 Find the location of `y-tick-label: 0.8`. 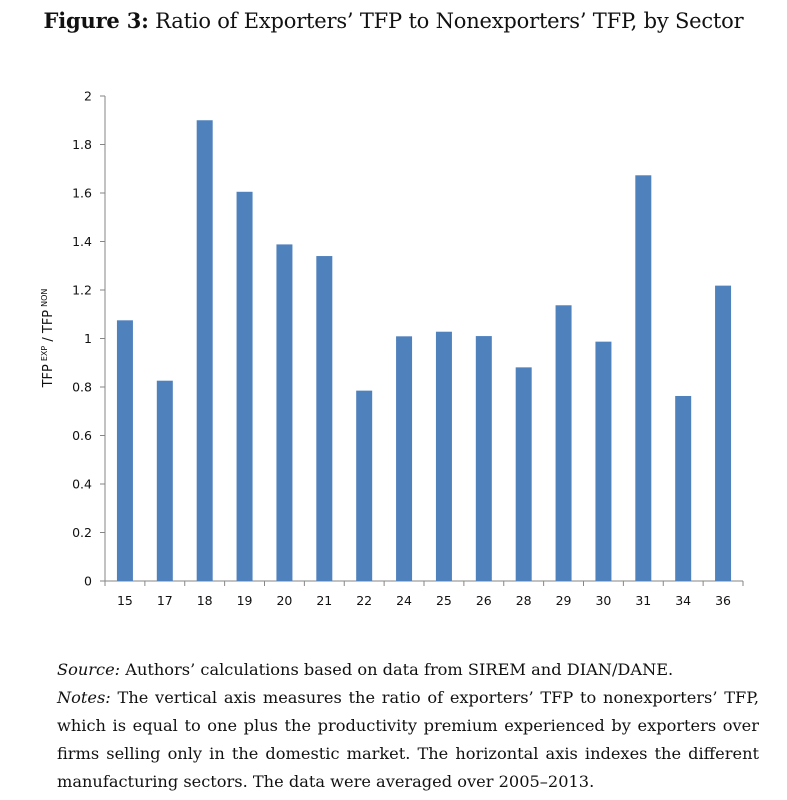

y-tick-label: 0.8 is located at coordinates (82, 387).